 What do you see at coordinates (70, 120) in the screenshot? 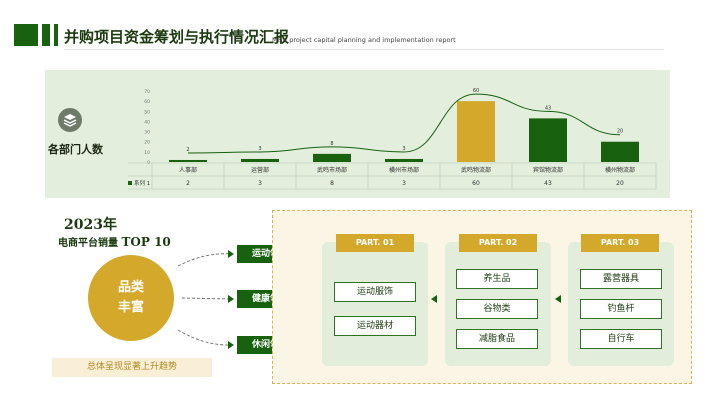
I see `layers-icon` at bounding box center [70, 120].